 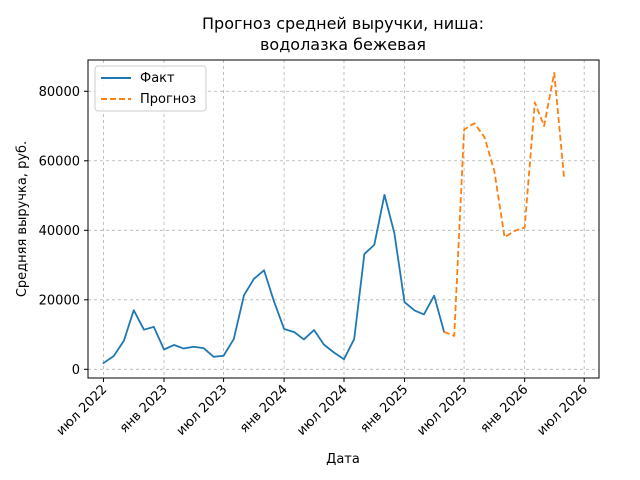 What do you see at coordinates (59, 92) in the screenshot?
I see `y-tick-label: 80000` at bounding box center [59, 92].